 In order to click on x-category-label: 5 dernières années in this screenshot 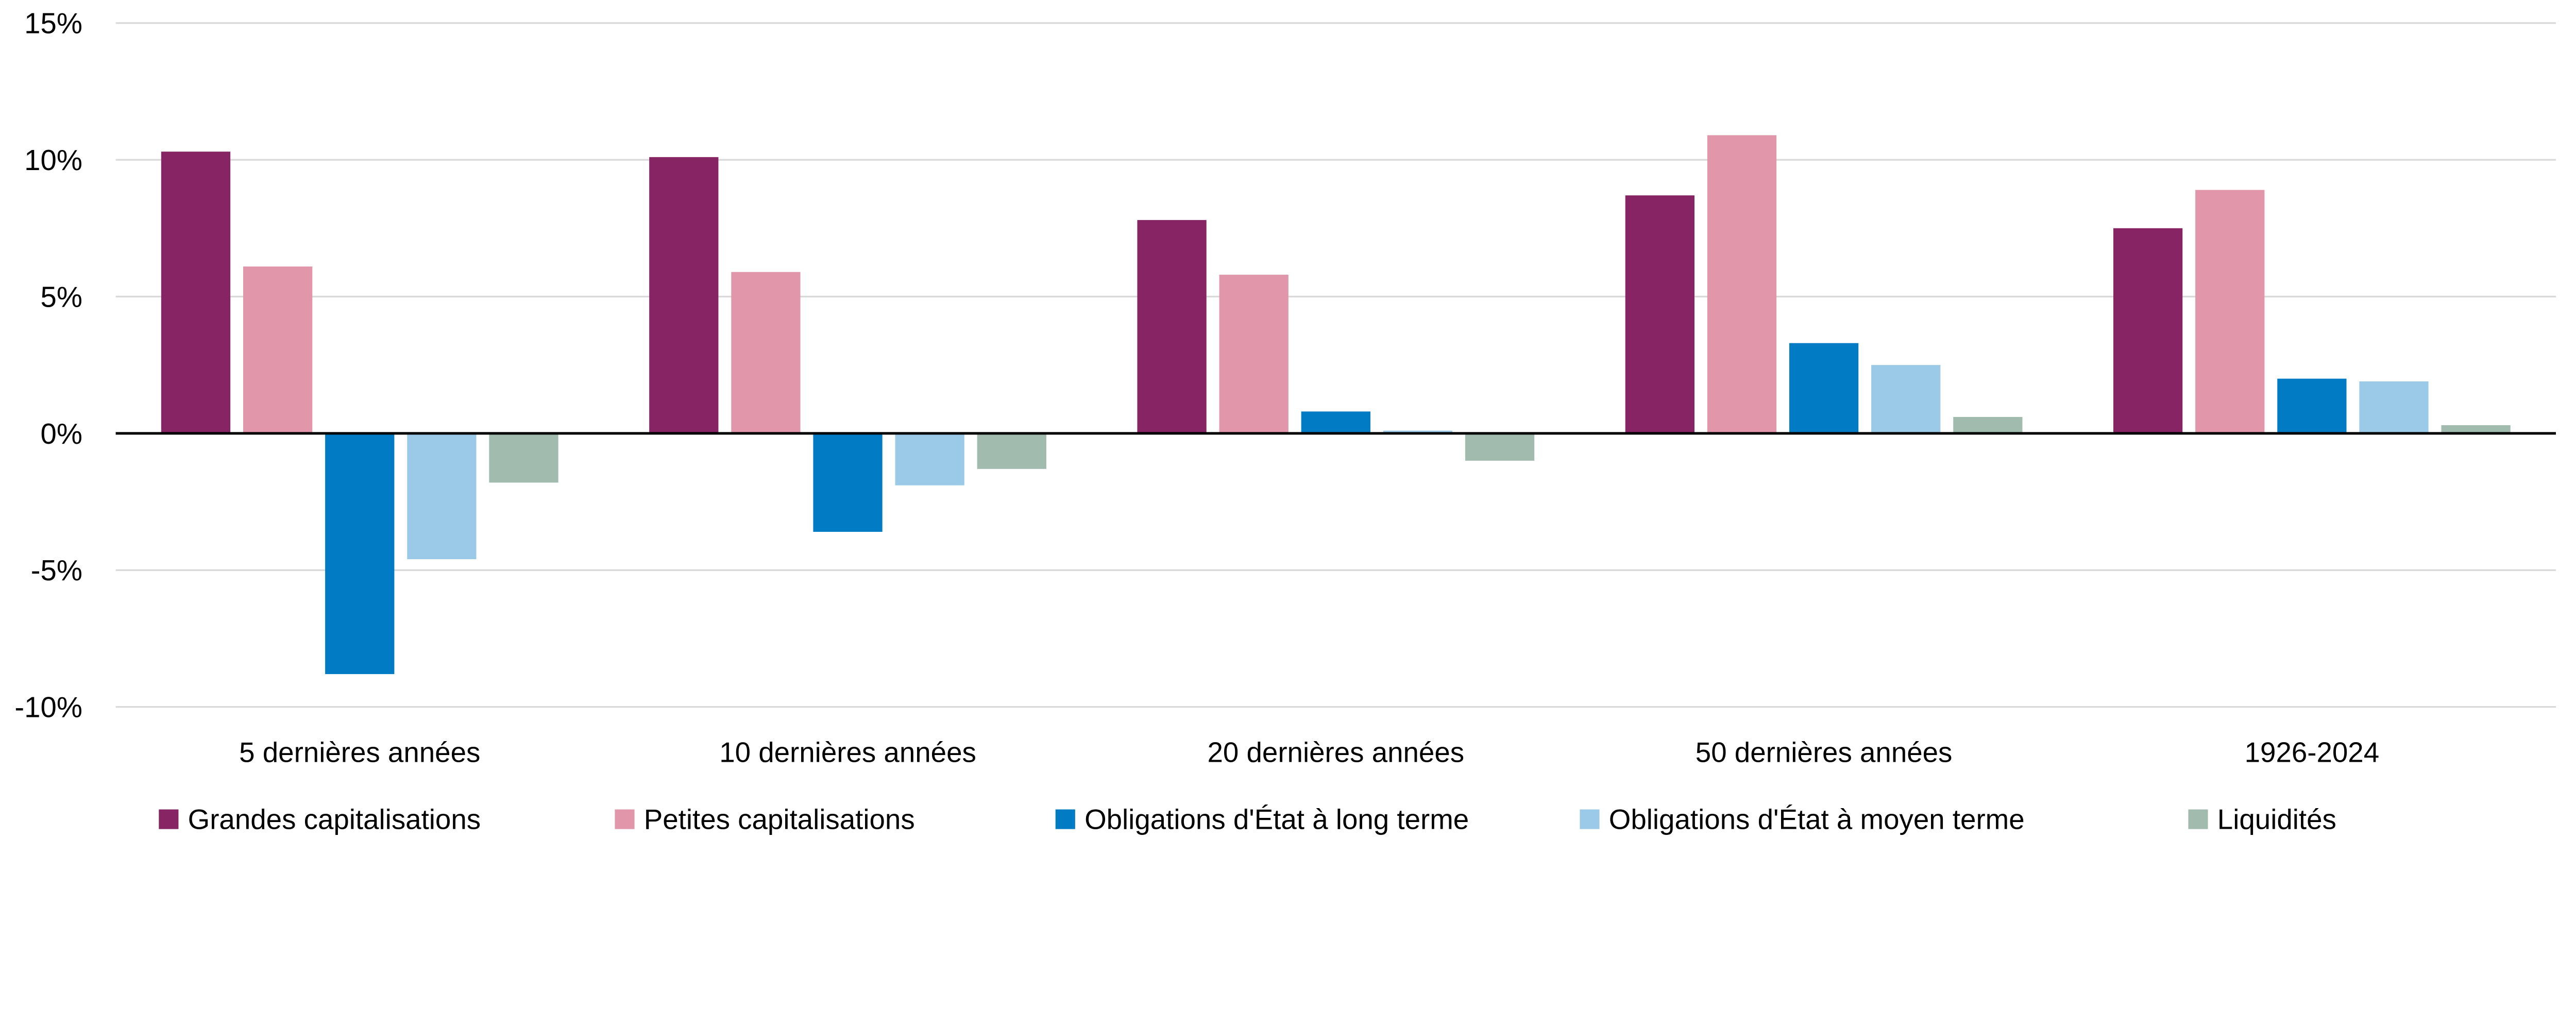, I will do `click(359, 752)`.